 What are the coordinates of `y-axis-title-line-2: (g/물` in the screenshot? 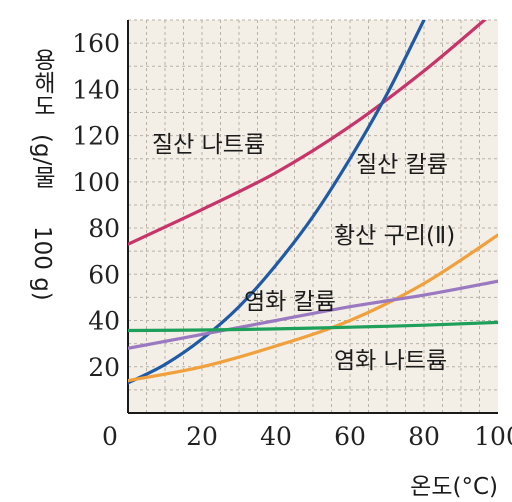 It's located at (42, 161).